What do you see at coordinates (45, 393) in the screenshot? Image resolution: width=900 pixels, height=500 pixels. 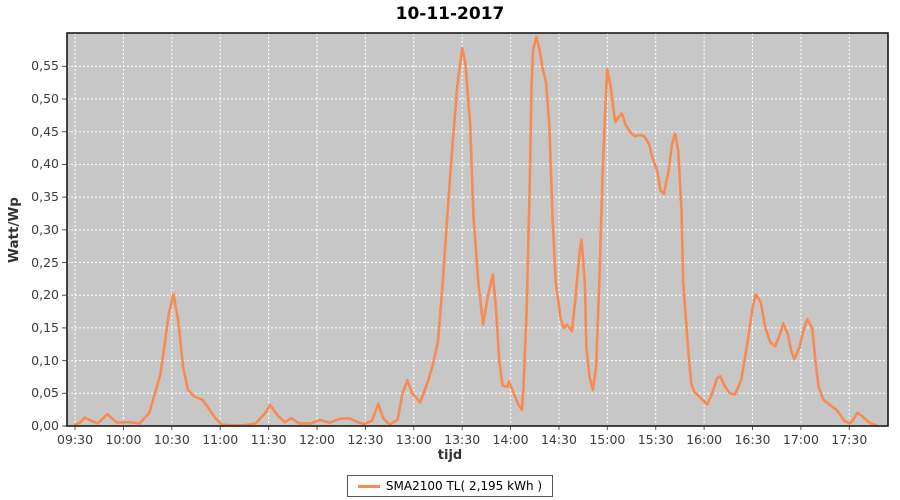 I see `y-tick-label: 0,05` at bounding box center [45, 393].